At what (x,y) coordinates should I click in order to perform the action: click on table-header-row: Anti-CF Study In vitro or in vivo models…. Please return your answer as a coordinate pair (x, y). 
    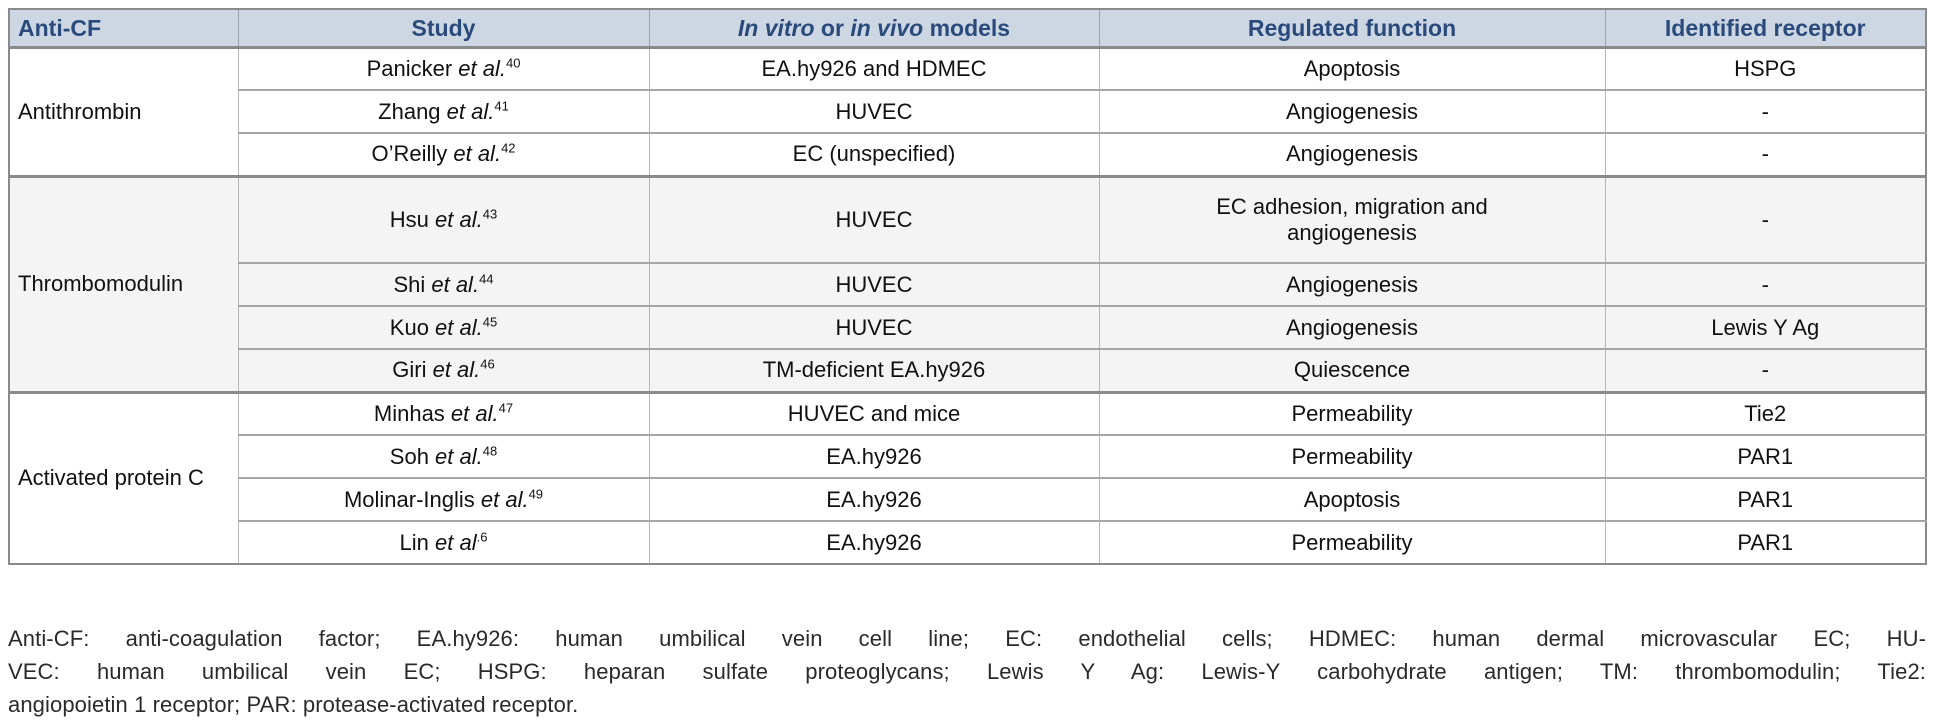
    Looking at the image, I should click on (967, 29).